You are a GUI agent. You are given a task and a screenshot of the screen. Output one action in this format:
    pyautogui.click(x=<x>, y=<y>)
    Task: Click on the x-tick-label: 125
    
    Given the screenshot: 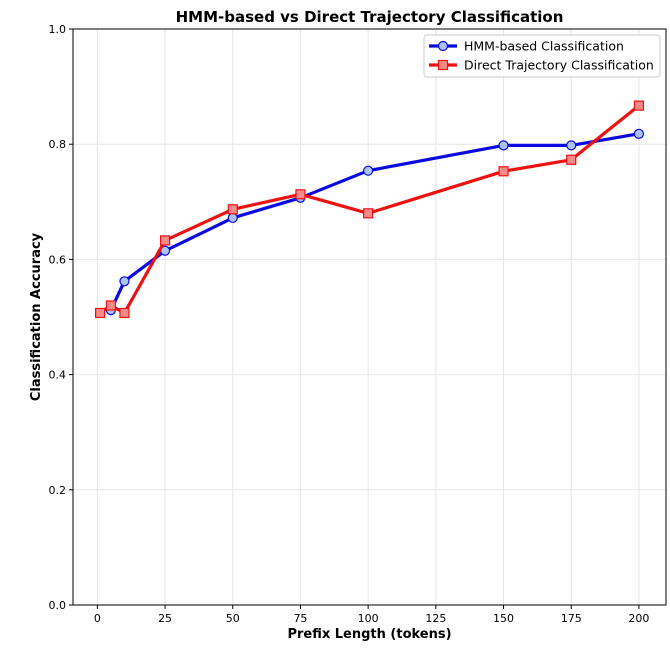 What is the action you would take?
    pyautogui.click(x=435, y=618)
    